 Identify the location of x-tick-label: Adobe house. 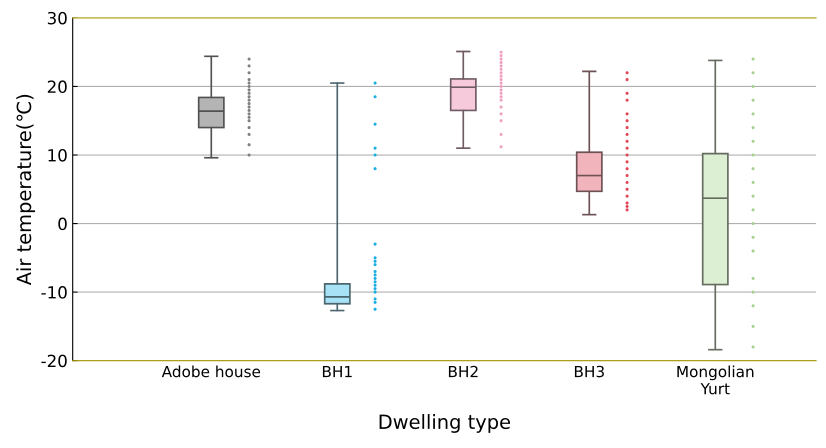
(211, 372).